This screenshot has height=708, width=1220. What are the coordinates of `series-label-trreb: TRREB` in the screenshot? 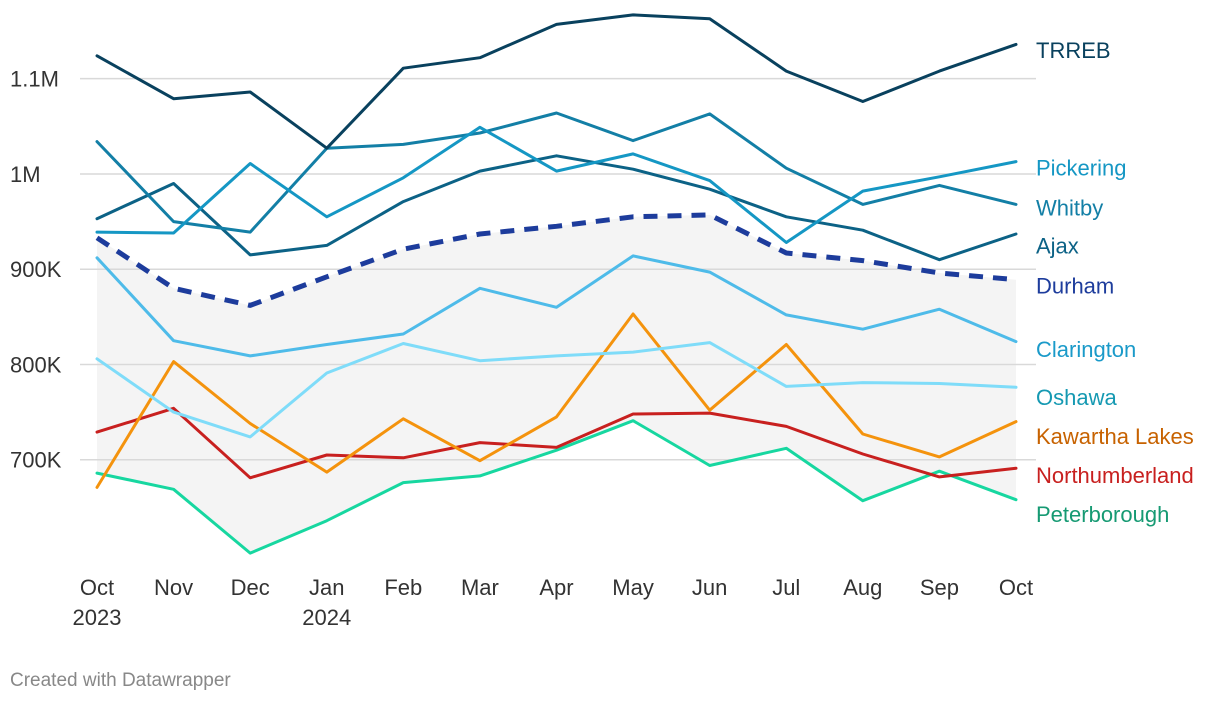 It's located at (1073, 50).